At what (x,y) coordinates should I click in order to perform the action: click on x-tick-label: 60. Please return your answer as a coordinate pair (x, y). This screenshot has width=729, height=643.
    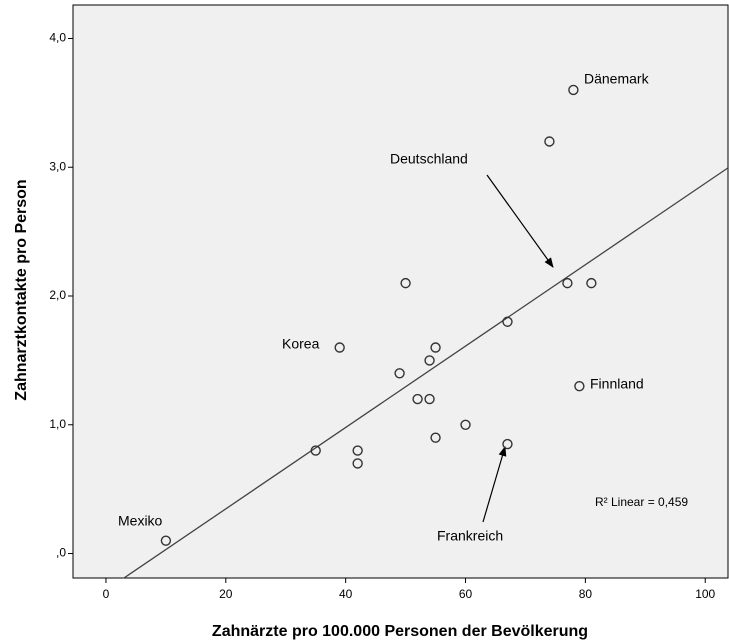
    Looking at the image, I should click on (466, 594).